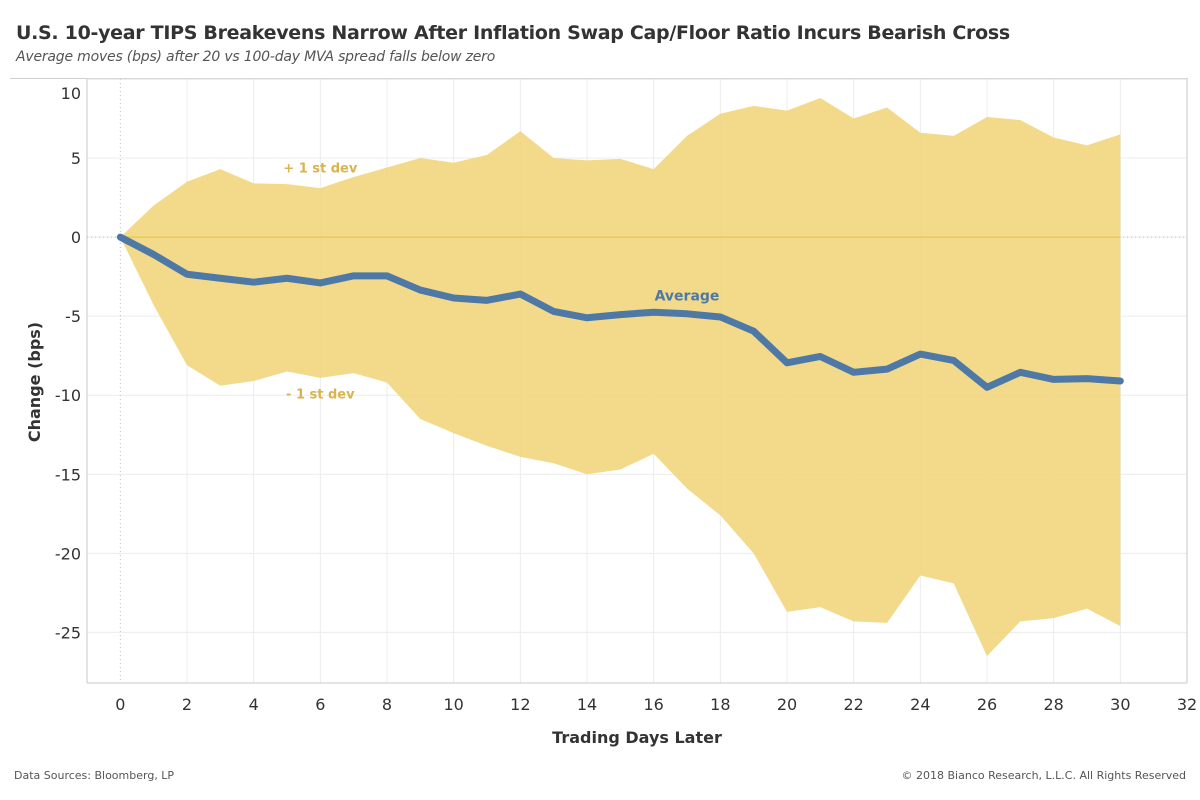 This screenshot has width=1200, height=800. What do you see at coordinates (453, 704) in the screenshot?
I see `x-tick-label: 10` at bounding box center [453, 704].